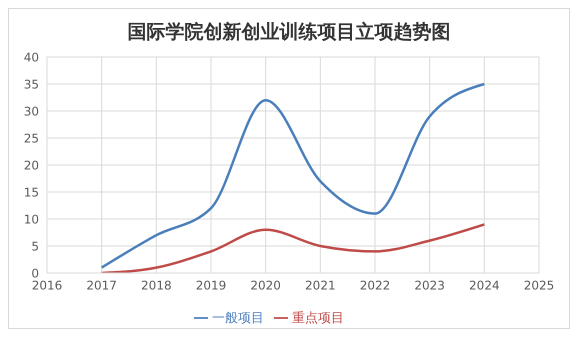 This screenshot has width=580, height=339. Describe the element at coordinates (539, 285) in the screenshot. I see `x-tick-label: 2025` at that location.